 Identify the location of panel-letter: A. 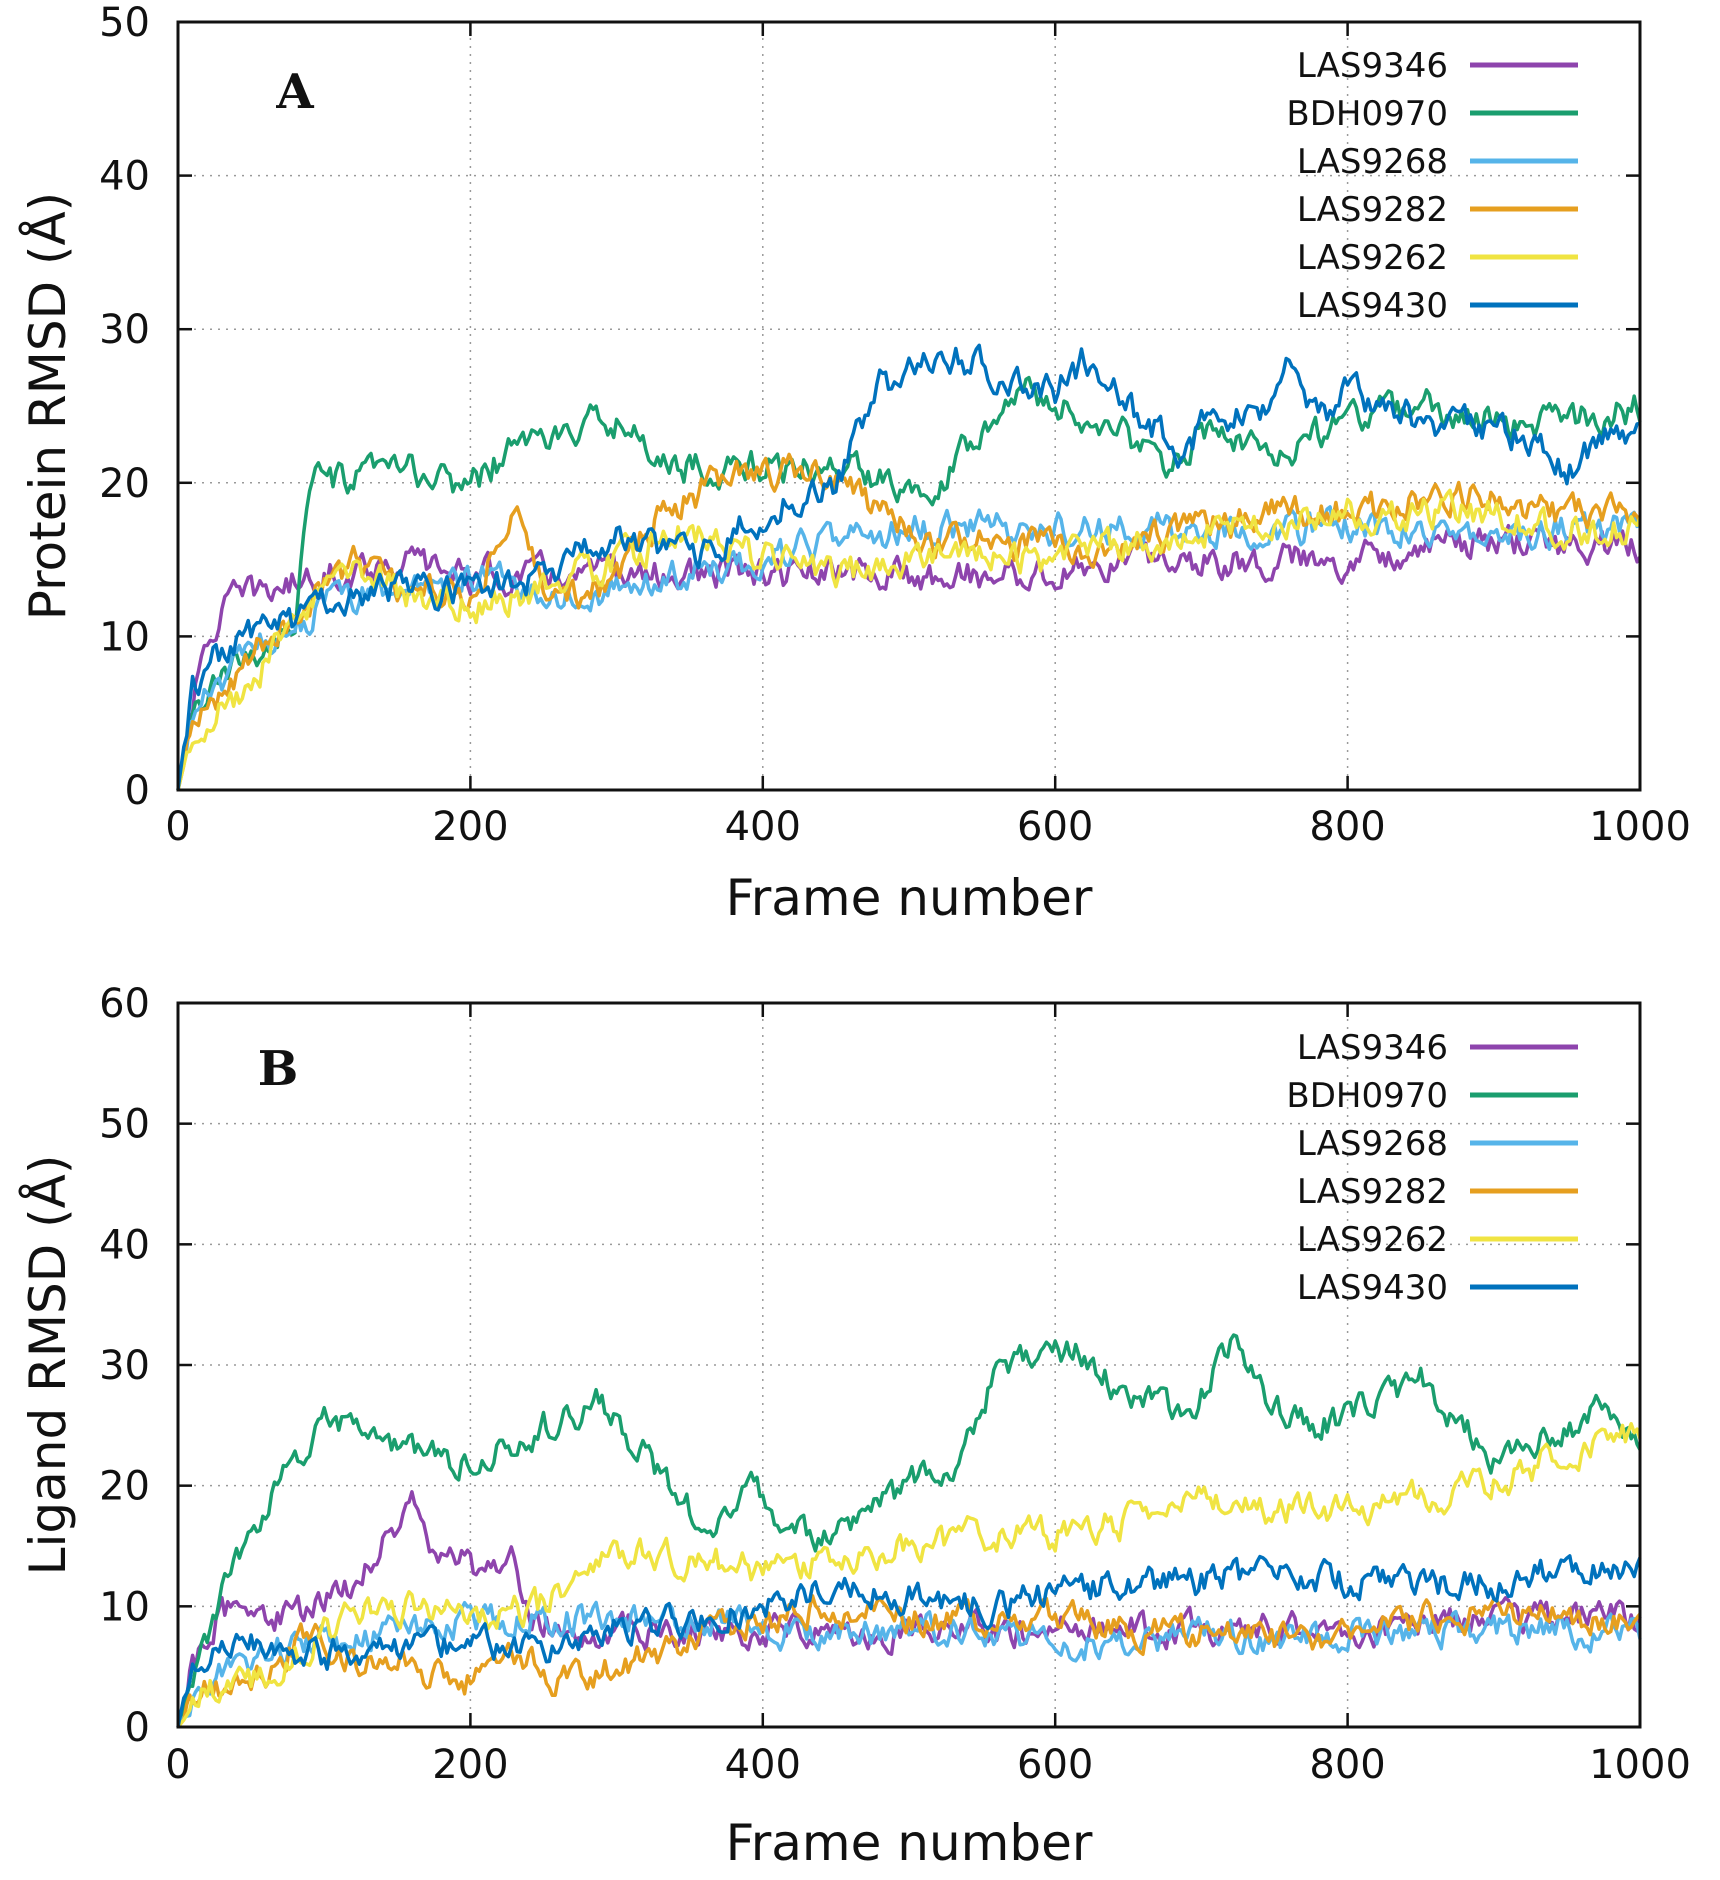
(294, 92).